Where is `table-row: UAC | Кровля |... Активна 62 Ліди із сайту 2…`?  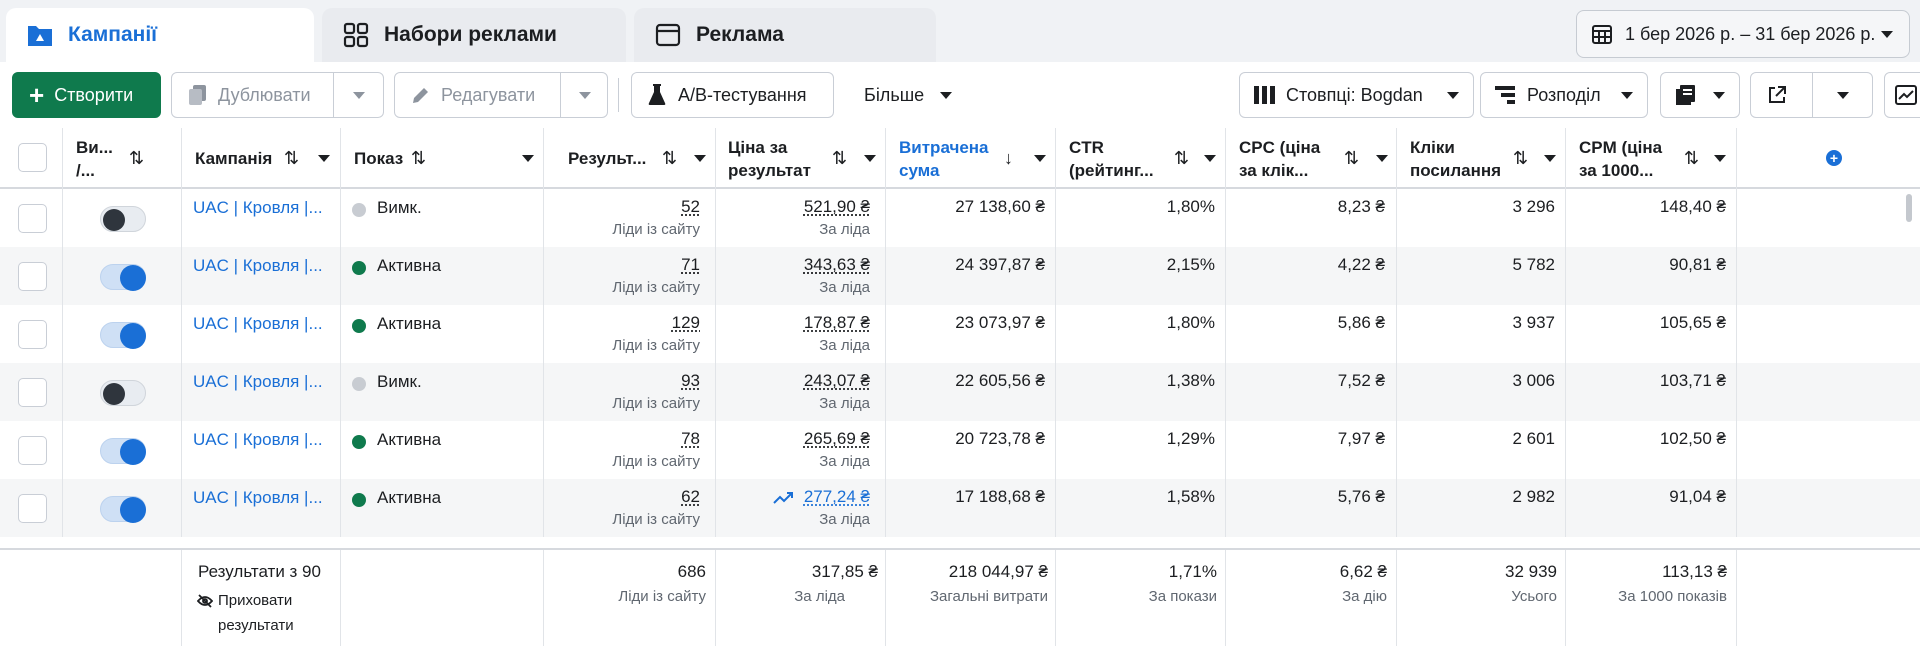
table-row: UAC | Кровля |... Активна 62 Ліди із сайту 2… is located at coordinates (960, 508).